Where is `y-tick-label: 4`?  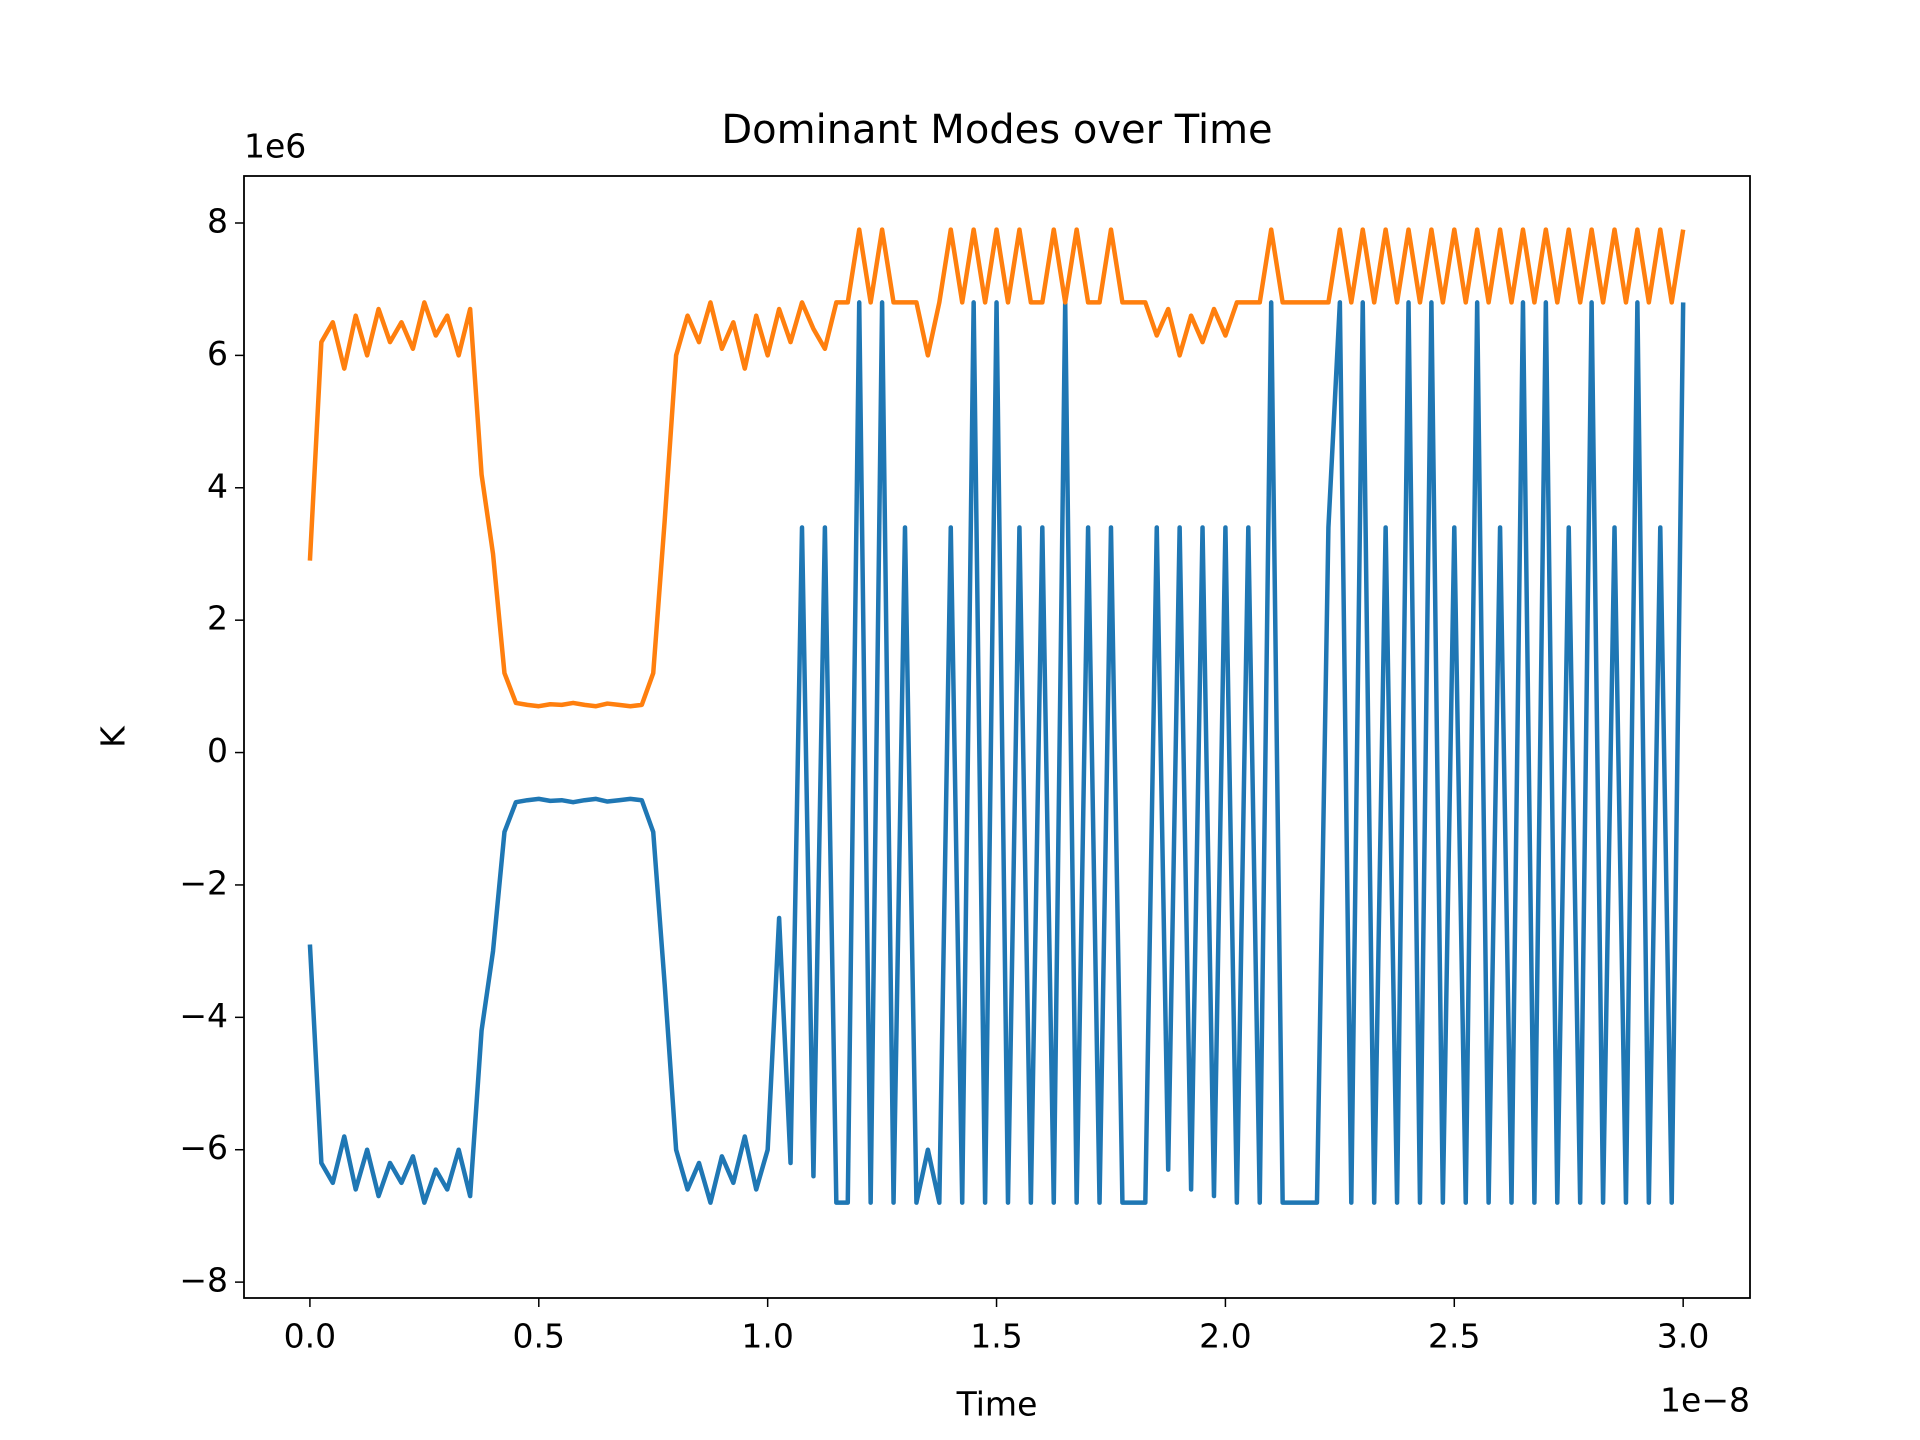 y-tick-label: 4 is located at coordinates (217, 485).